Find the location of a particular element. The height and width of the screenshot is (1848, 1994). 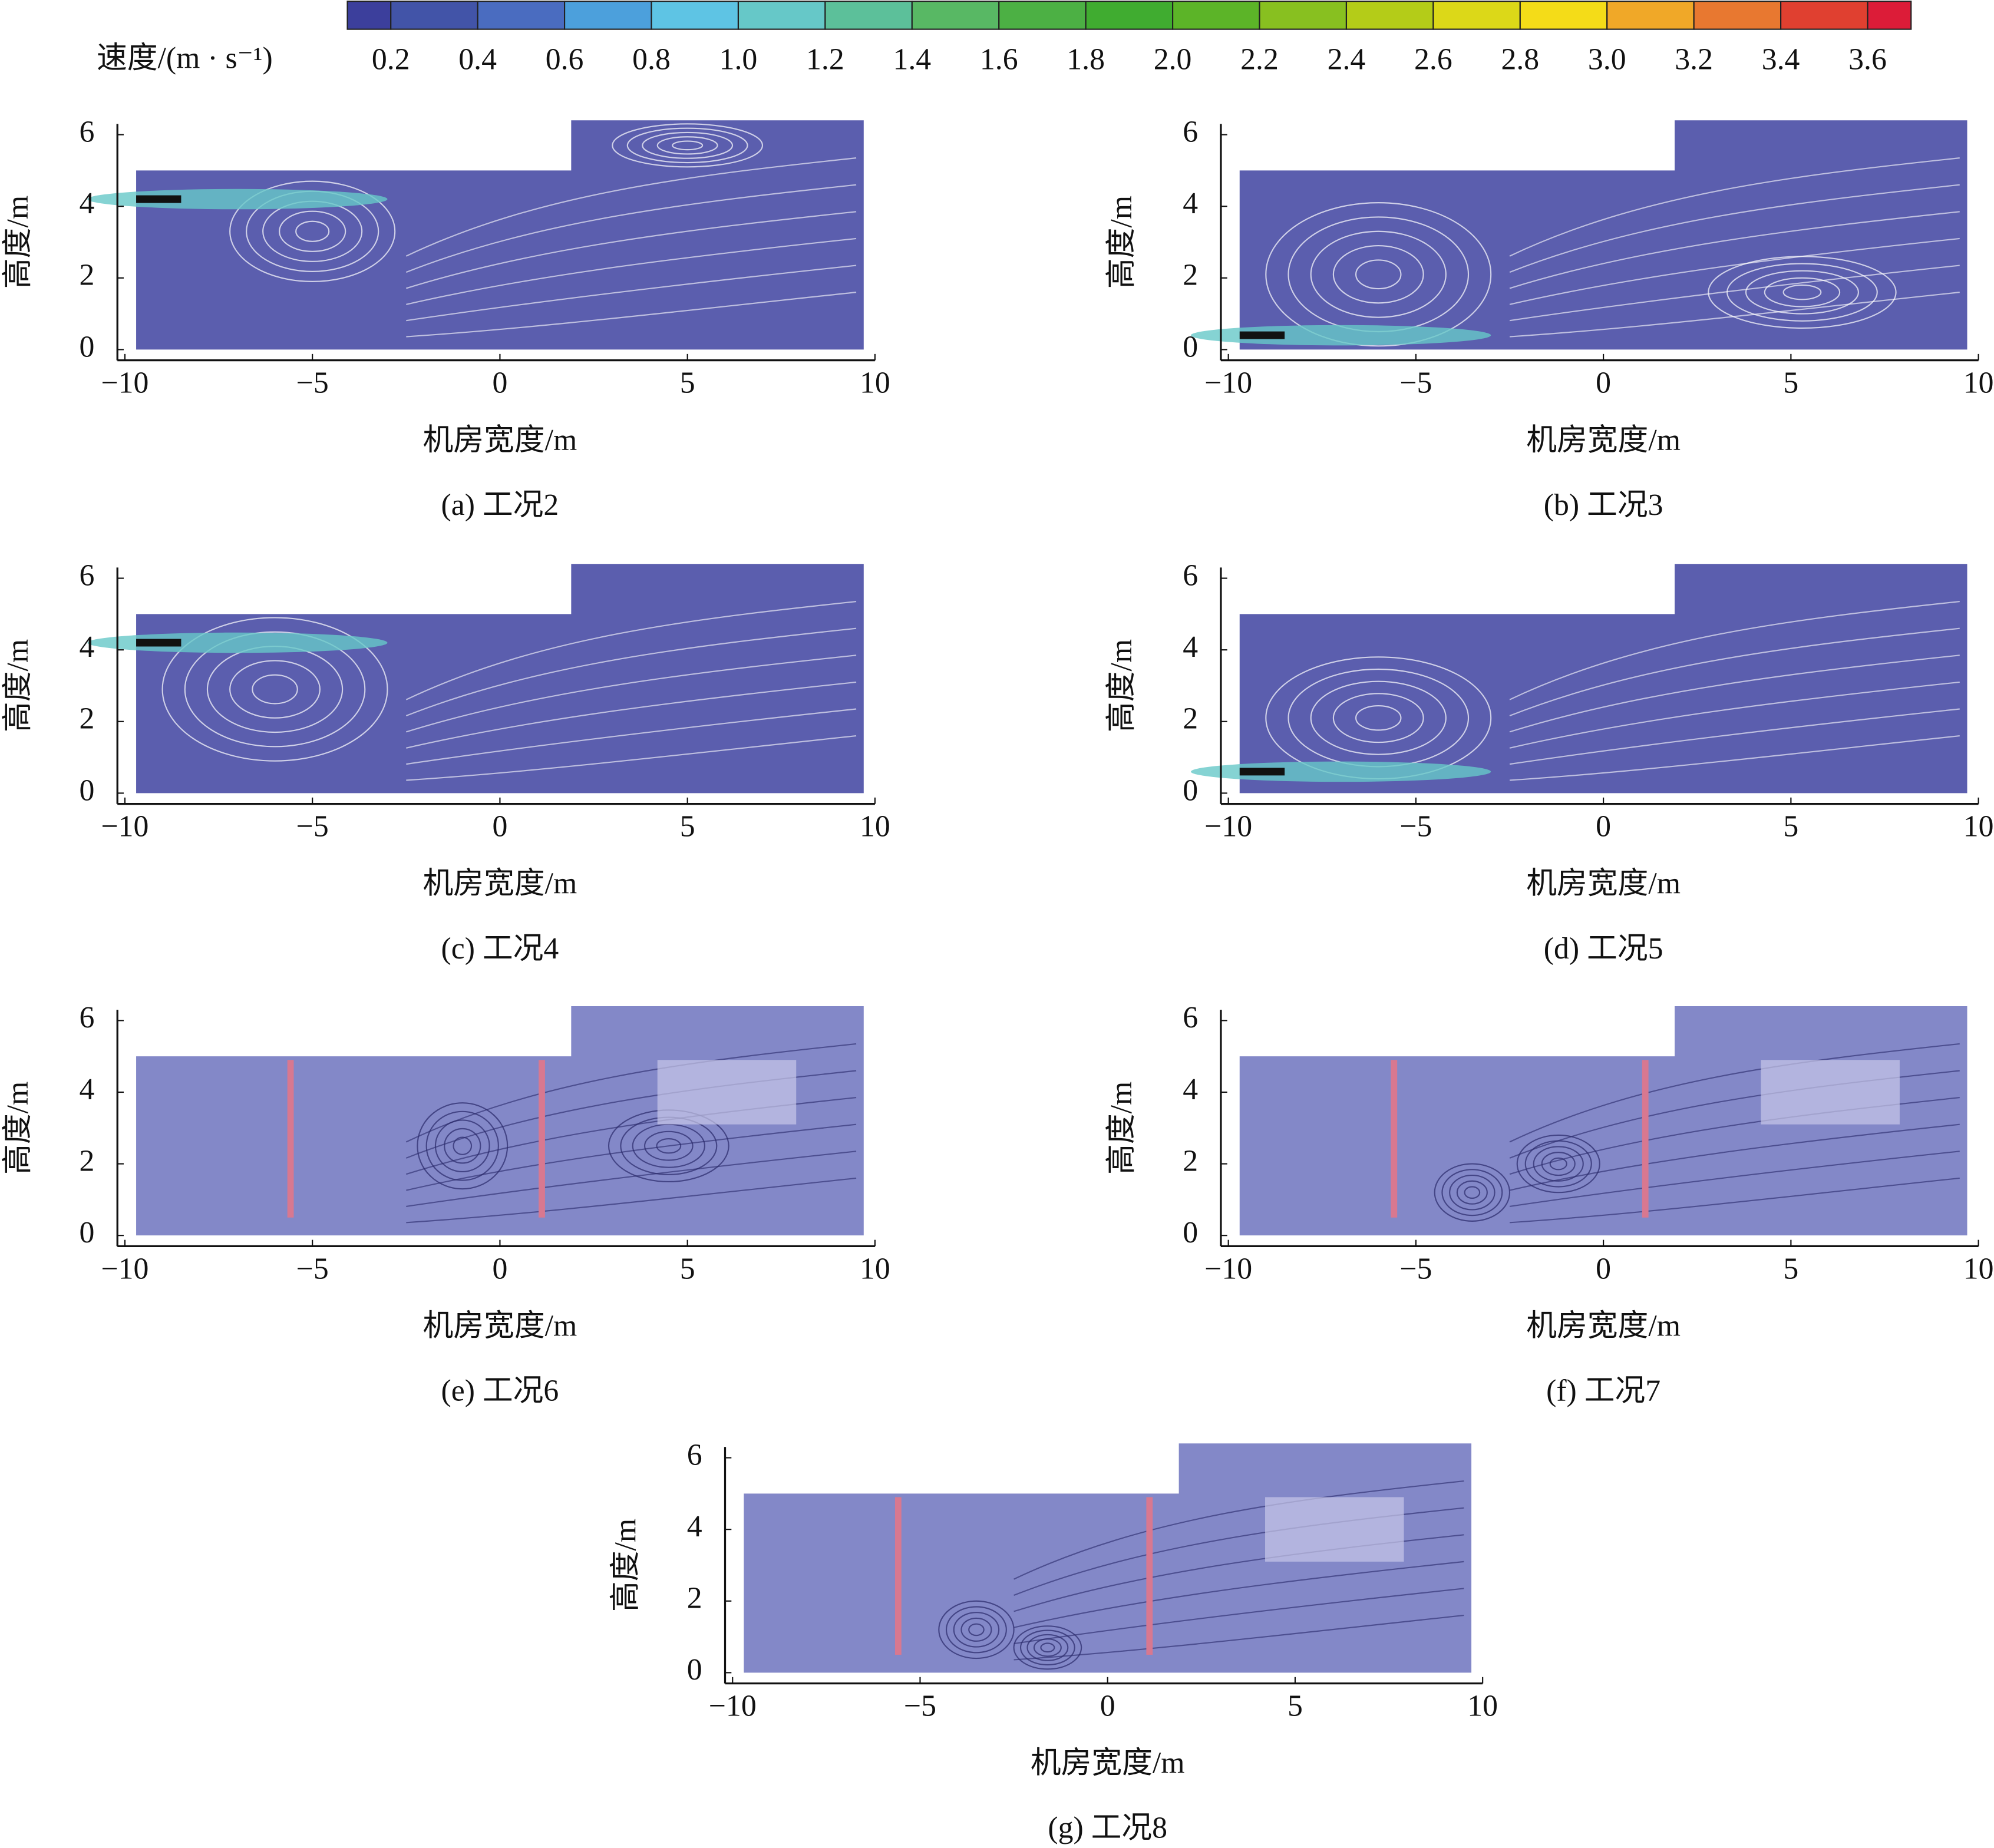

caption: (a) 工况2 is located at coordinates (500, 505).